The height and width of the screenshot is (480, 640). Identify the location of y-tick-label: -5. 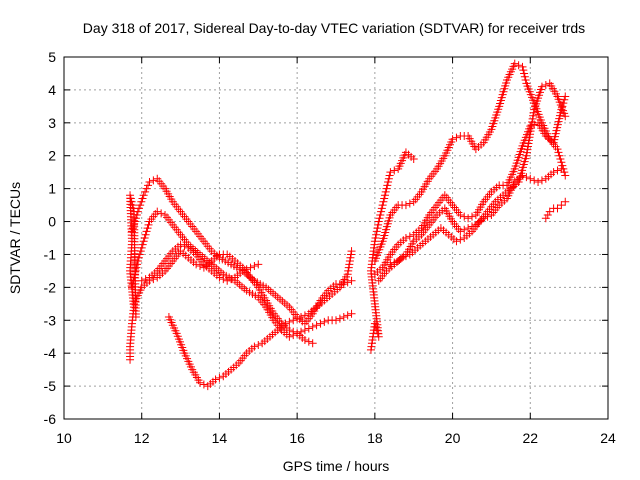
(50, 386).